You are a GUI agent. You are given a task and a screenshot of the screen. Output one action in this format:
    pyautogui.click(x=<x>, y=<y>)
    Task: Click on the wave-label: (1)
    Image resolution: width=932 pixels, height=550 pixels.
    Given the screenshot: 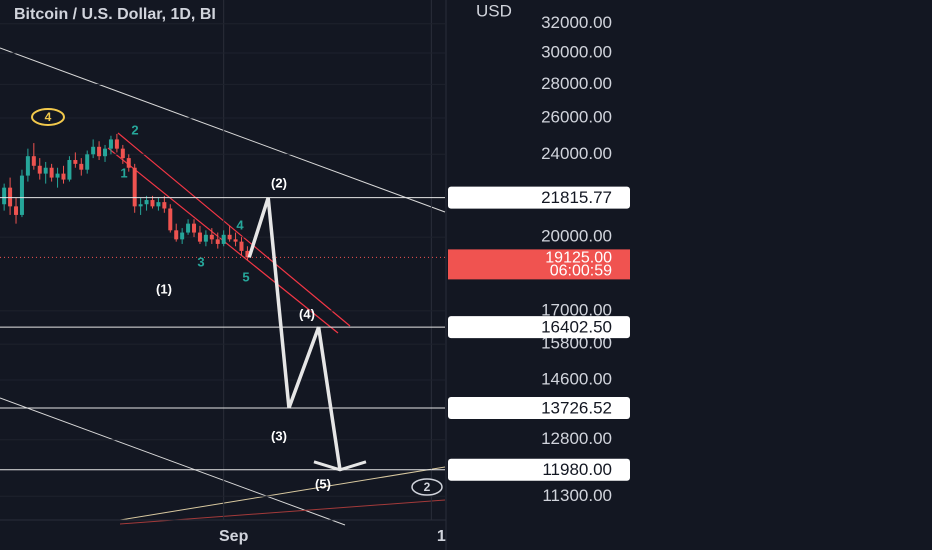 What is the action you would take?
    pyautogui.click(x=164, y=288)
    